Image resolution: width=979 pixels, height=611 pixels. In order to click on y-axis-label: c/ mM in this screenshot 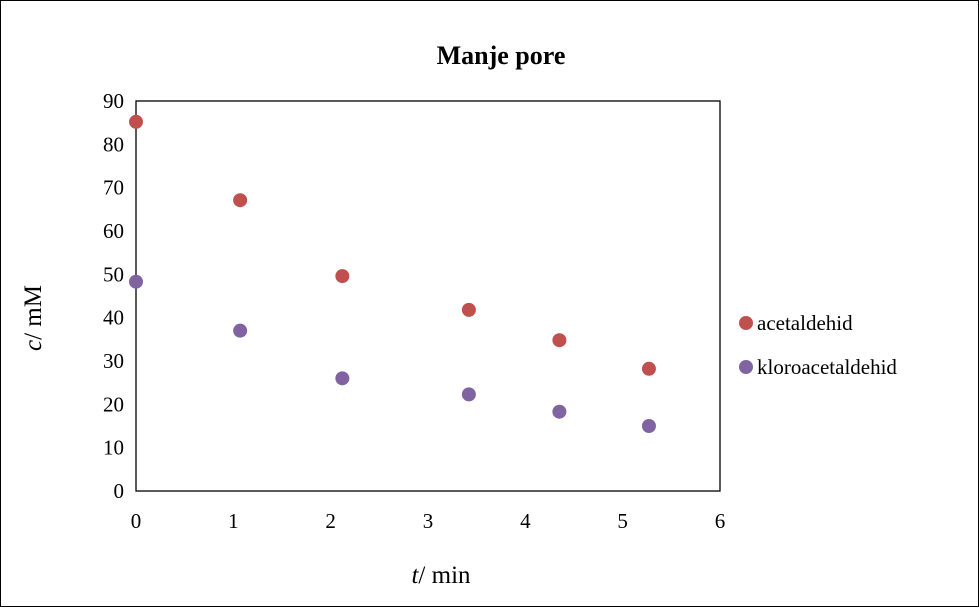, I will do `click(33, 318)`.